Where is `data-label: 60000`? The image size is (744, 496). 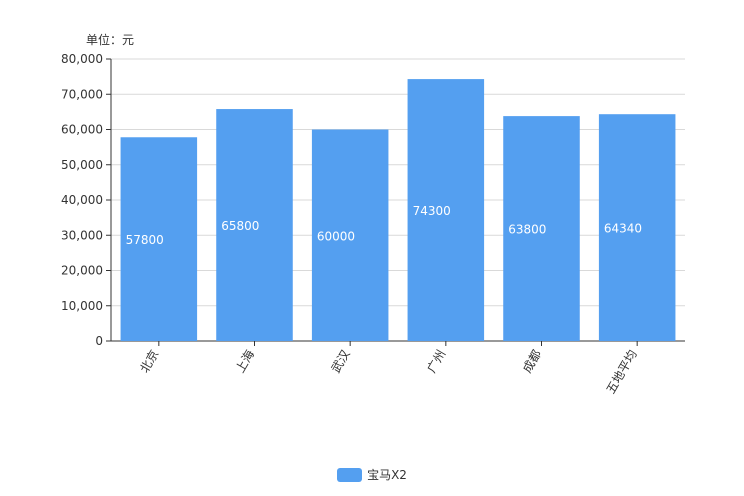 data-label: 60000 is located at coordinates (336, 236).